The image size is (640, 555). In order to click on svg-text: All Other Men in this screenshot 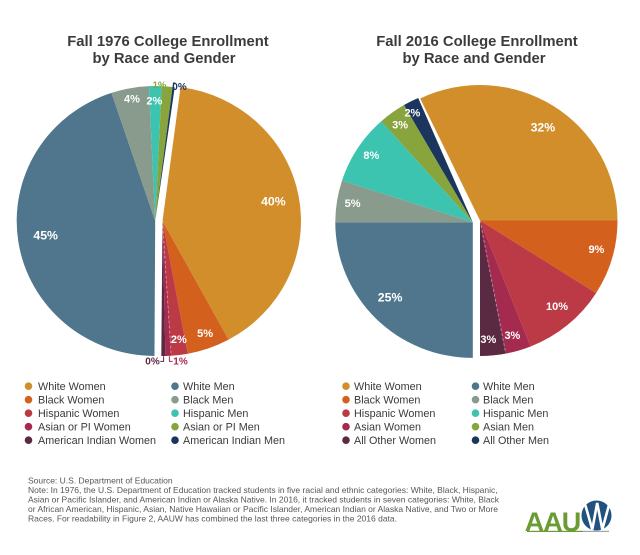, I will do `click(516, 441)`.